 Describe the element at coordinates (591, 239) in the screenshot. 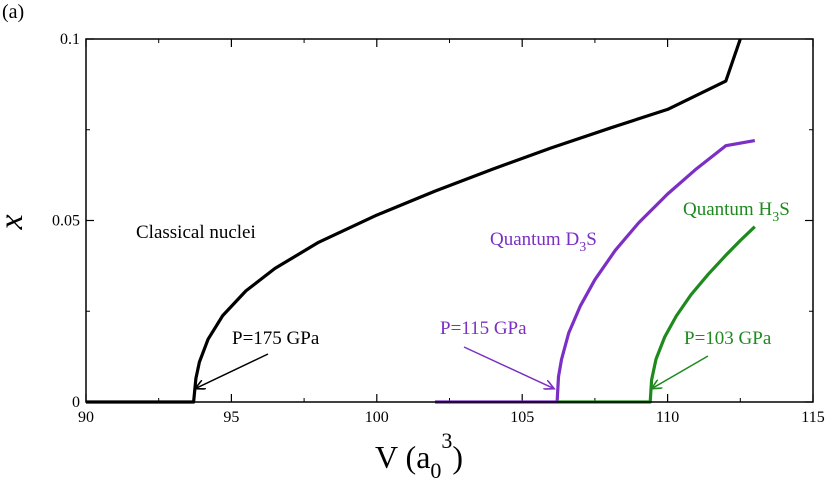

I see `label-d3s-end: S` at that location.